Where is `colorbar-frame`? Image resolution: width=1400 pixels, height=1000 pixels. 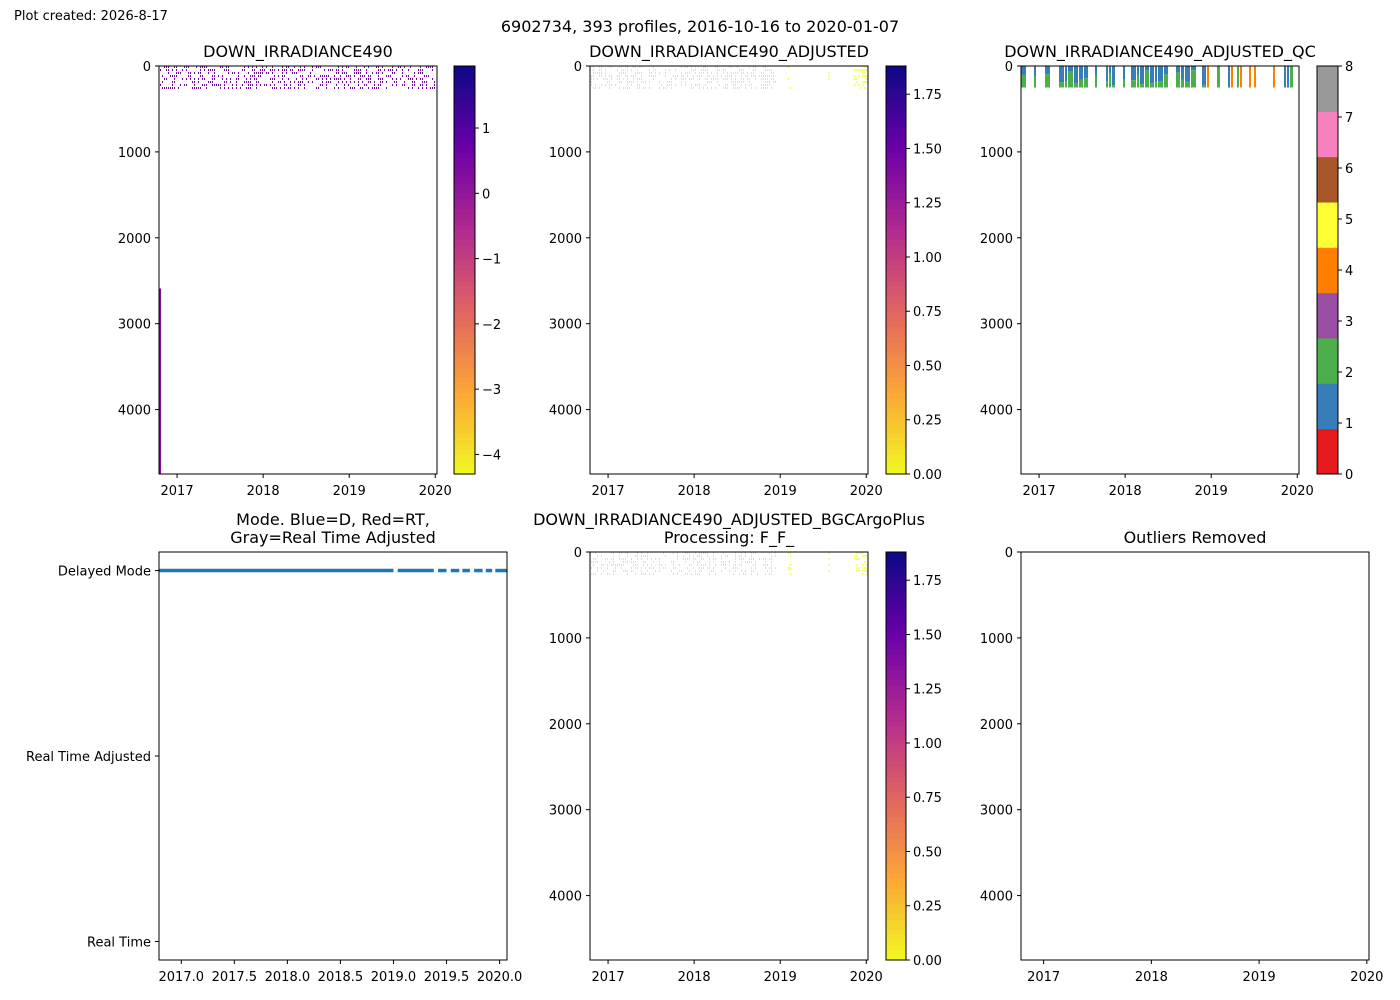
colorbar-frame is located at coordinates (896, 756).